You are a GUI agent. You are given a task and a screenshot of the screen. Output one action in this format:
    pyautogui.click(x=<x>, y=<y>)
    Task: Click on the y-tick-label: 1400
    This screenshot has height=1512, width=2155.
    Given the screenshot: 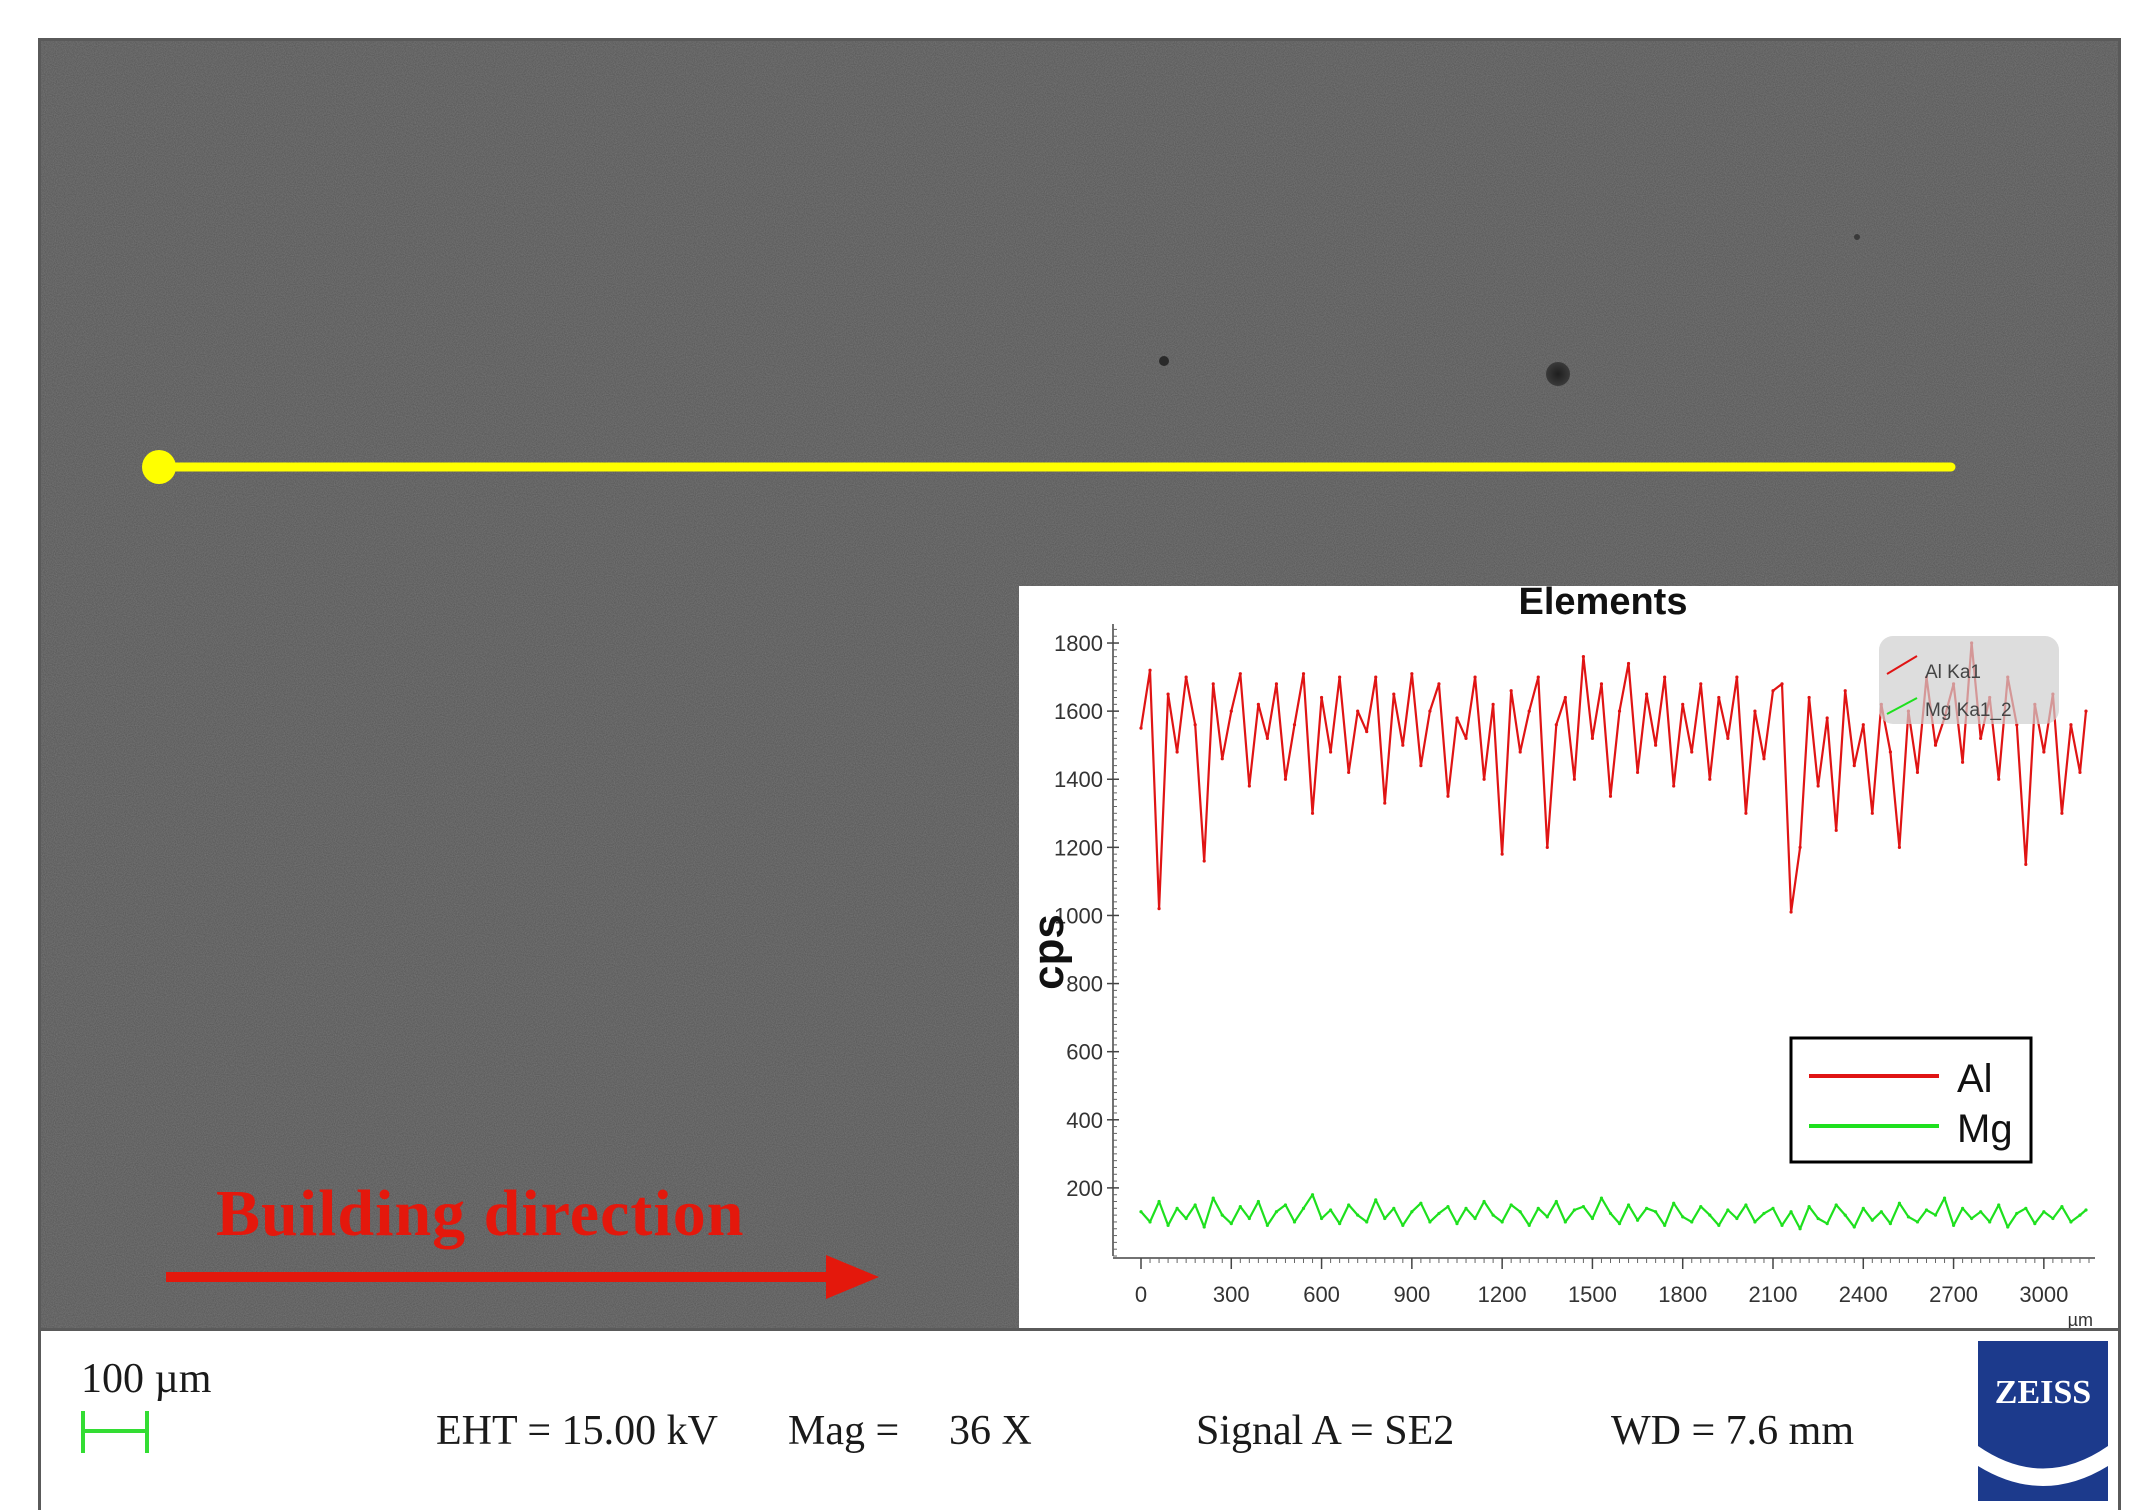 What is the action you would take?
    pyautogui.click(x=1078, y=779)
    